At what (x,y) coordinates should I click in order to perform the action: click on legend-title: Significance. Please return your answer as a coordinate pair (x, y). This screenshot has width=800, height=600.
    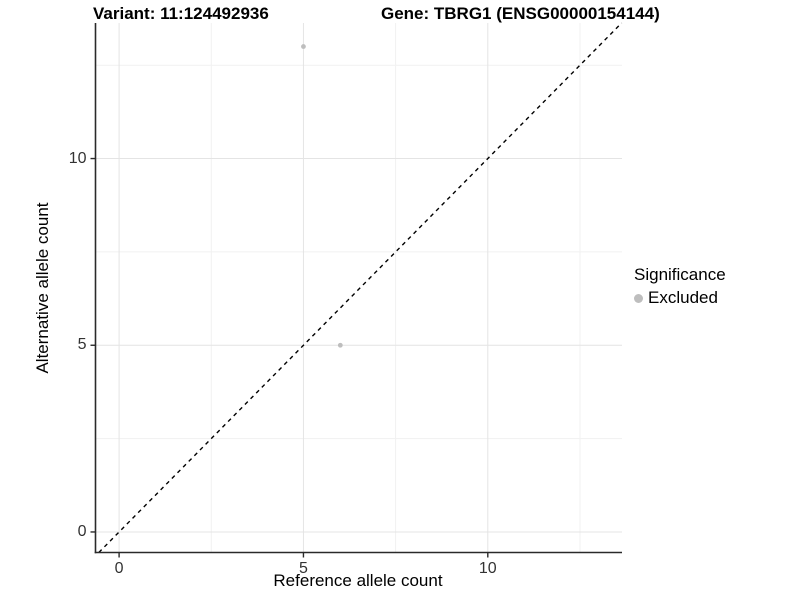
    Looking at the image, I should click on (680, 274).